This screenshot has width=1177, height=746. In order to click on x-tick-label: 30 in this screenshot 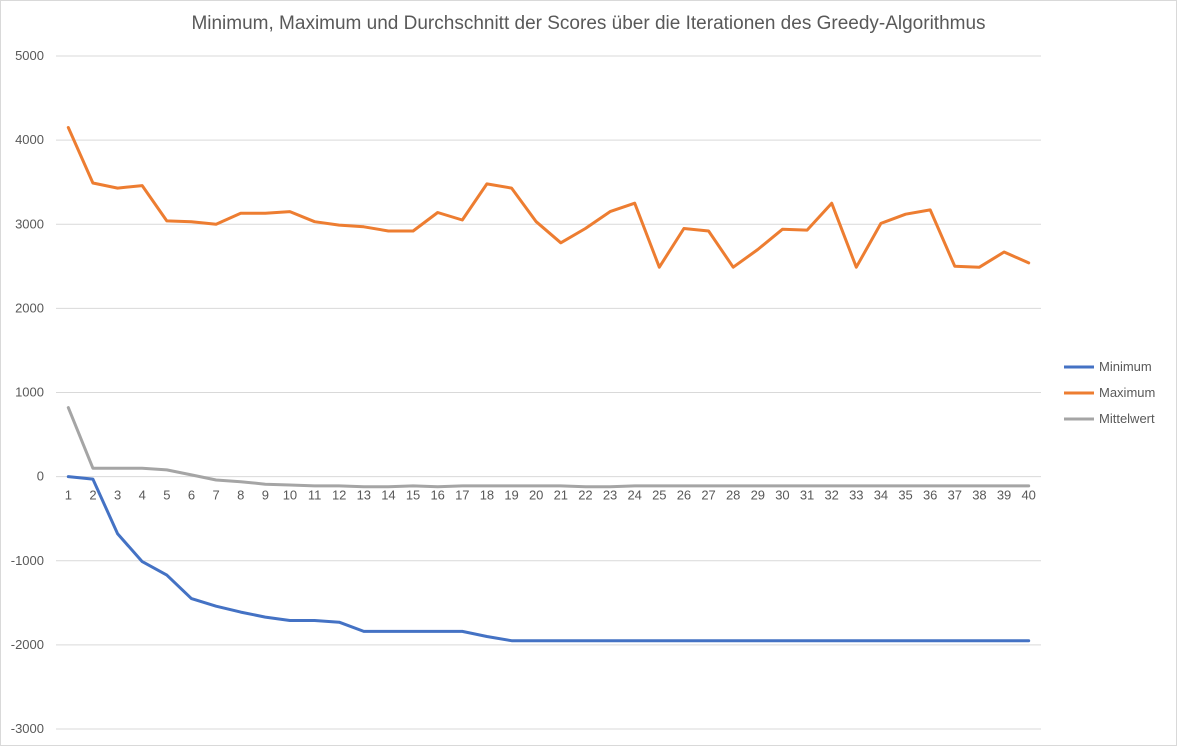, I will do `click(782, 495)`.